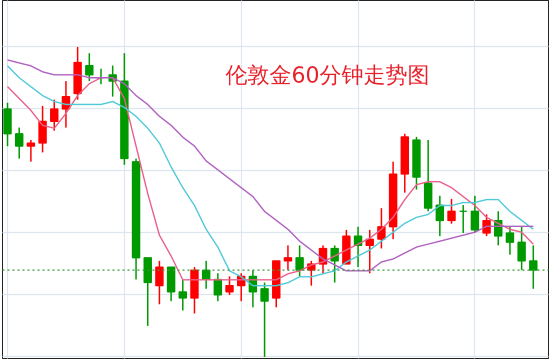 This screenshot has height=362, width=550. What do you see at coordinates (328, 76) in the screenshot?
I see `text: 伦敦金60分钟走势图` at bounding box center [328, 76].